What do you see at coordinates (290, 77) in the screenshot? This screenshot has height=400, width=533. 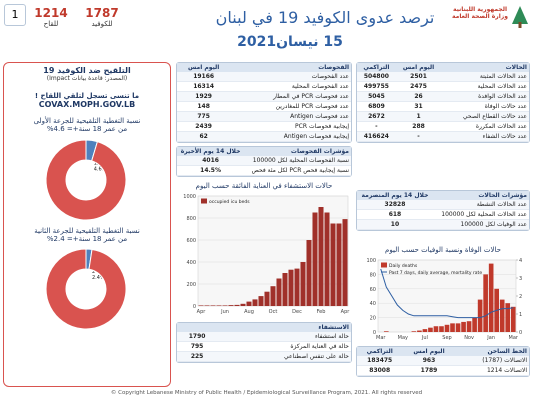 I see `label-cell: عدد الفحوصات` at bounding box center [290, 77].